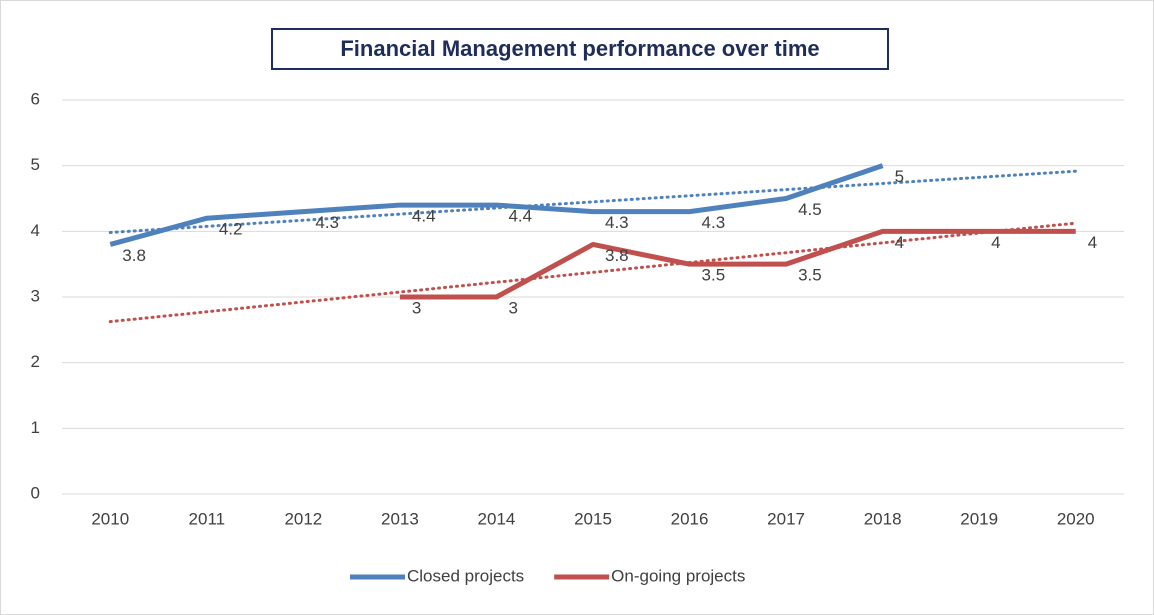  What do you see at coordinates (207, 518) in the screenshot?
I see `x-tick-label: 2011` at bounding box center [207, 518].